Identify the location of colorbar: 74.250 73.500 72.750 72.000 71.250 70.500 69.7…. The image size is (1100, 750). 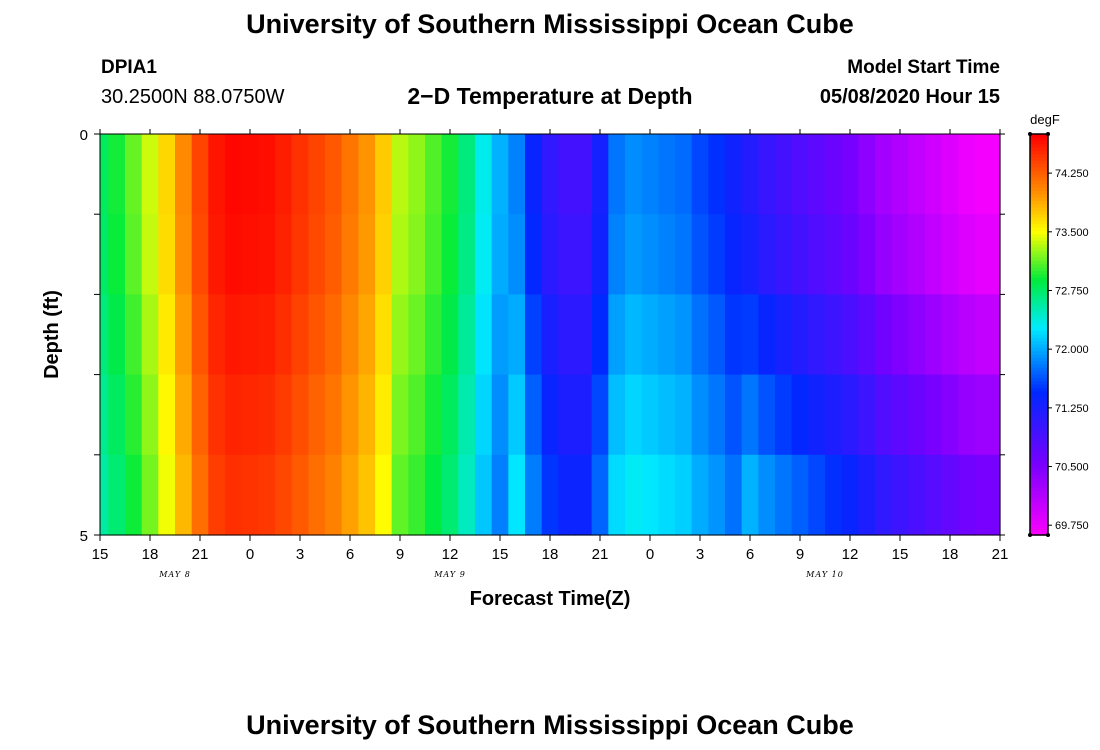
(1058, 334).